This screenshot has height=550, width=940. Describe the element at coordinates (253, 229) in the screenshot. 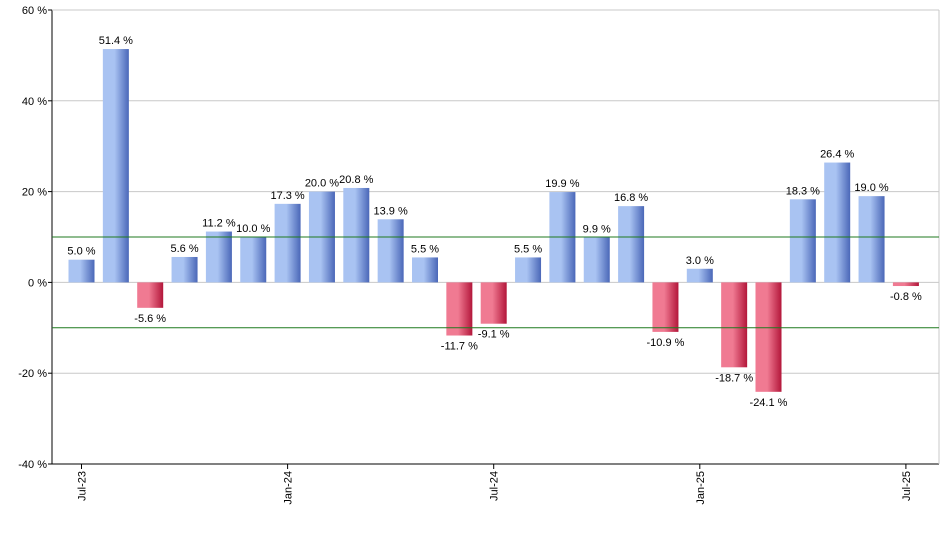

I see `data-label: 10.0 %` at that location.